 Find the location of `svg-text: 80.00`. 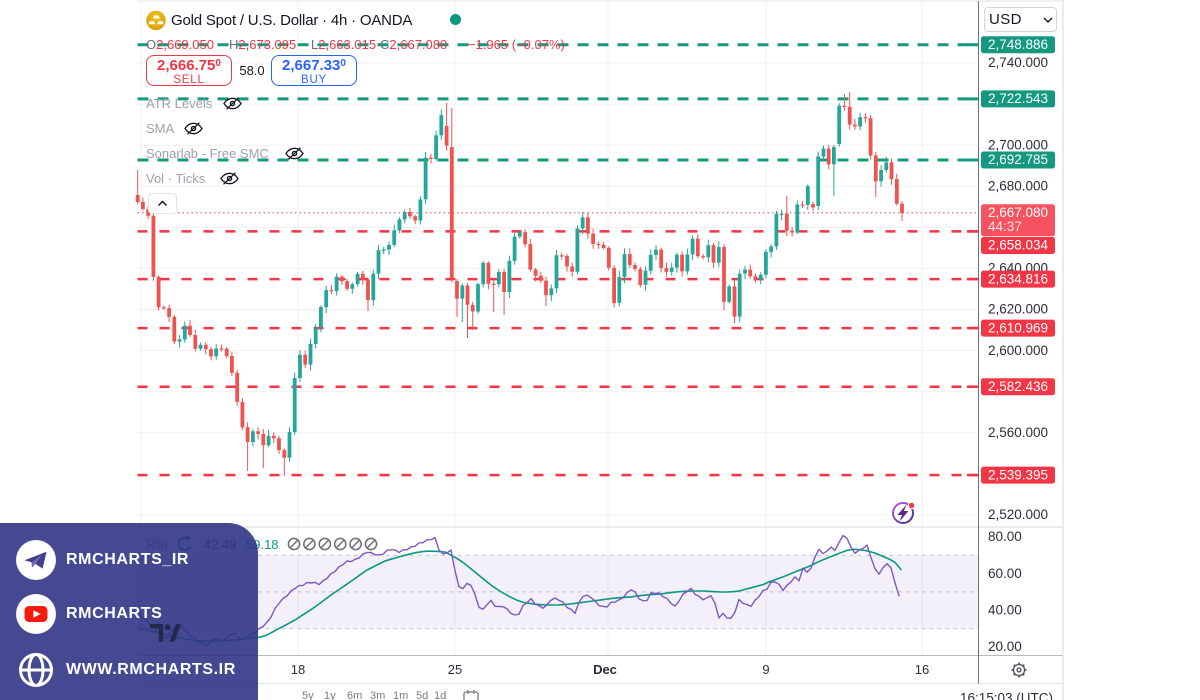

svg-text: 80.00 is located at coordinates (1005, 536).